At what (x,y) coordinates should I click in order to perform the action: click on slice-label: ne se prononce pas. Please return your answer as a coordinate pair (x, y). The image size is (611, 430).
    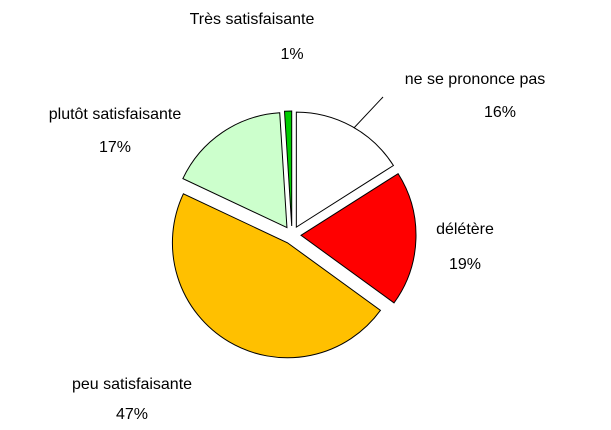
    Looking at the image, I should click on (475, 79).